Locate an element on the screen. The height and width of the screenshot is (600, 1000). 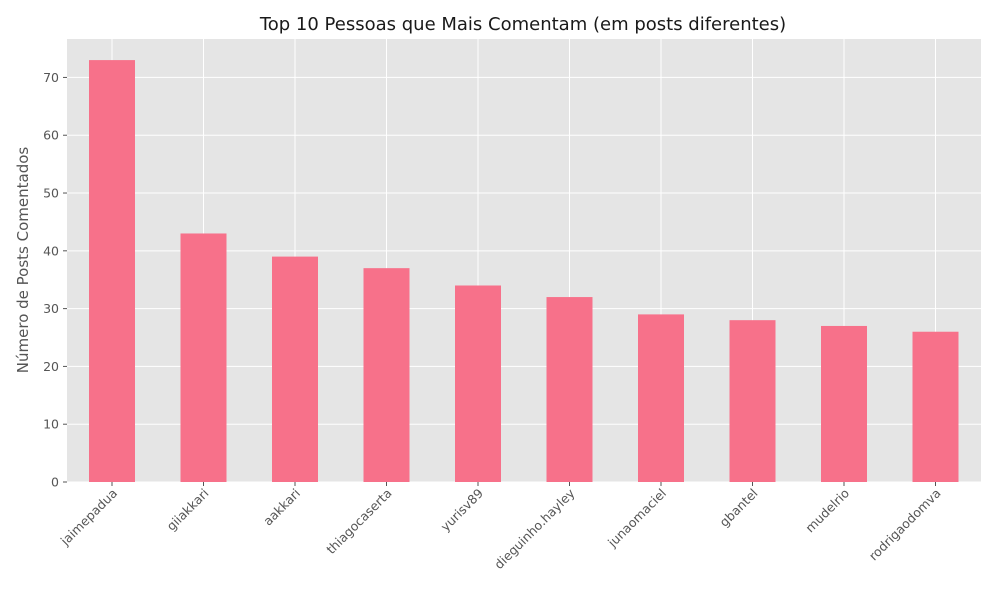
x-tick-label: yurisv89 is located at coordinates (462, 509).